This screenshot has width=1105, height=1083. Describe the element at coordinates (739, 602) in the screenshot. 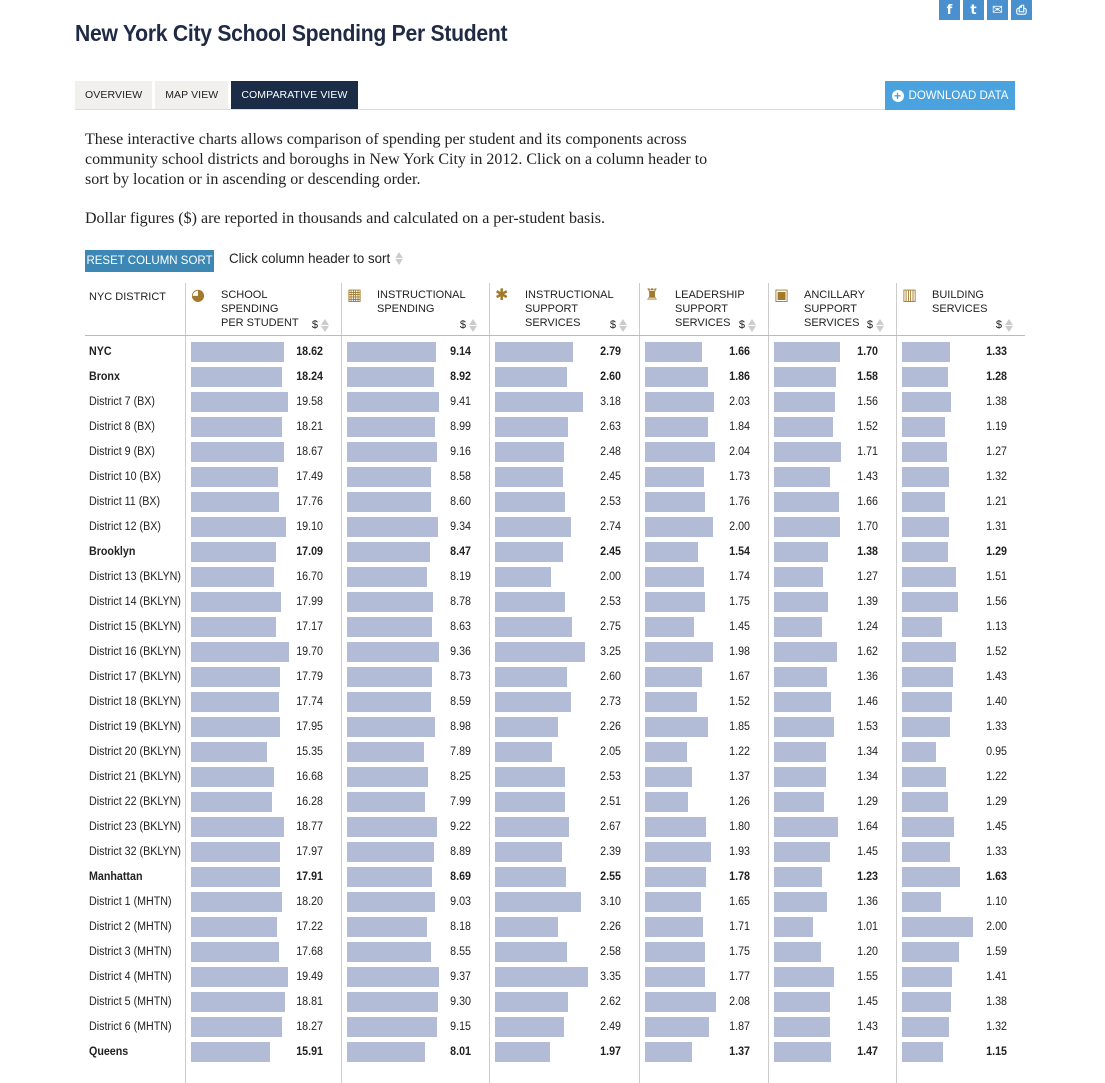

I see `value-label: 1.75` at that location.